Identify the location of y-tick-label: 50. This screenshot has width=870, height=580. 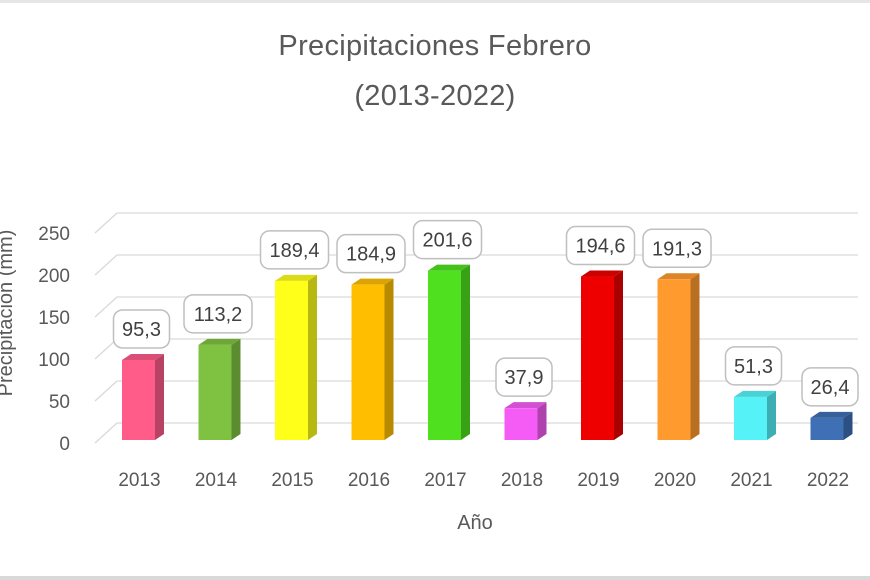
(59, 402).